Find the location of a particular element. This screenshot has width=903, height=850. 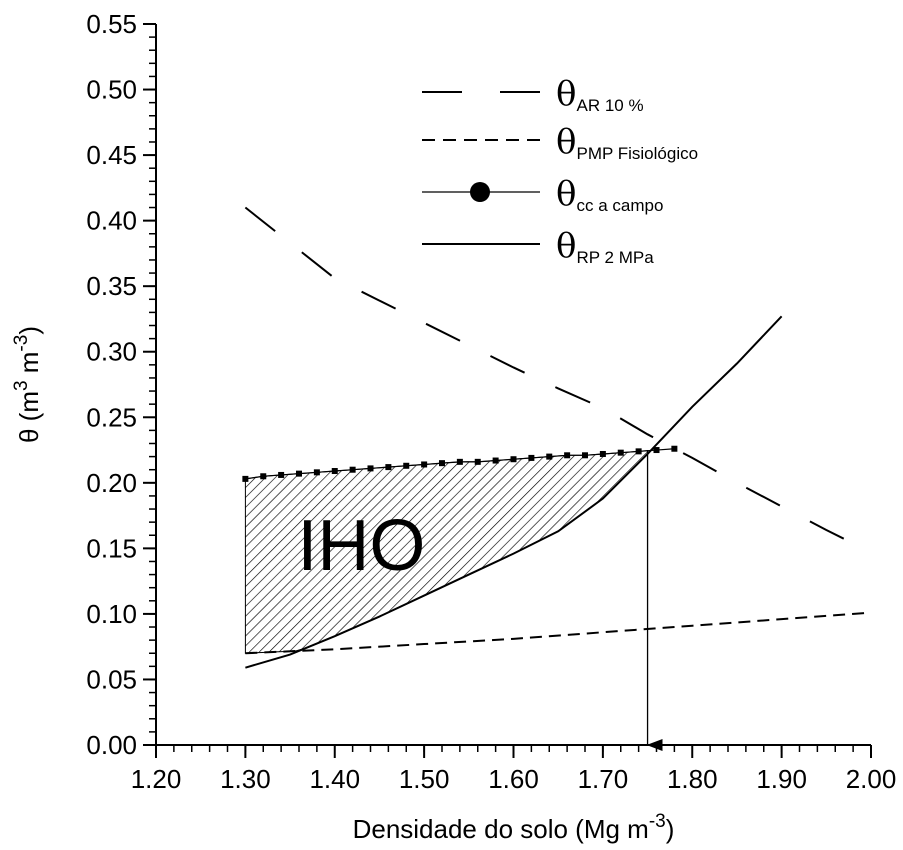

x-tick-label: 1.50 is located at coordinates (424, 779).